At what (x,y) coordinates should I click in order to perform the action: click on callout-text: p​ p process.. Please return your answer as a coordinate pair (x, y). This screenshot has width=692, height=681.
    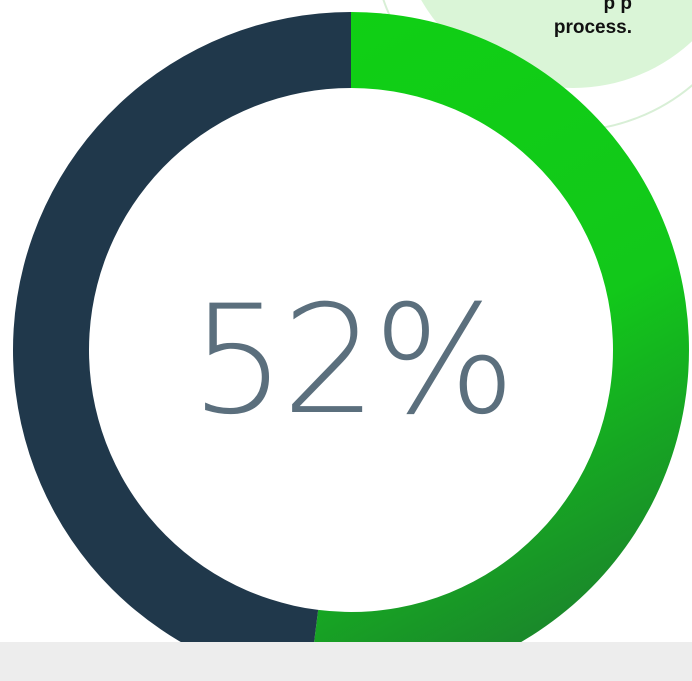
    Looking at the image, I should click on (592, 19).